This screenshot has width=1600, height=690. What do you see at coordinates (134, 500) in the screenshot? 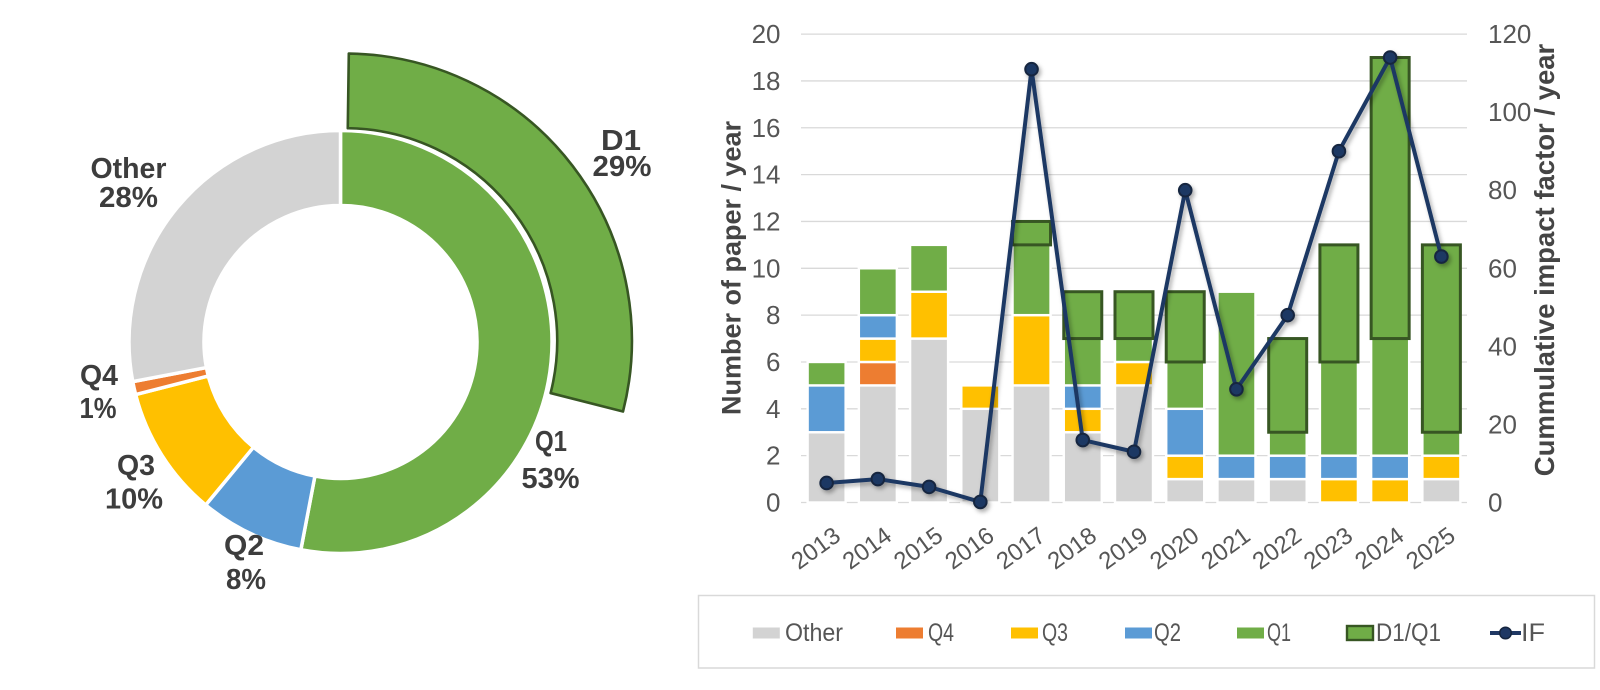
I see `svg-text: 10%` at bounding box center [134, 500].